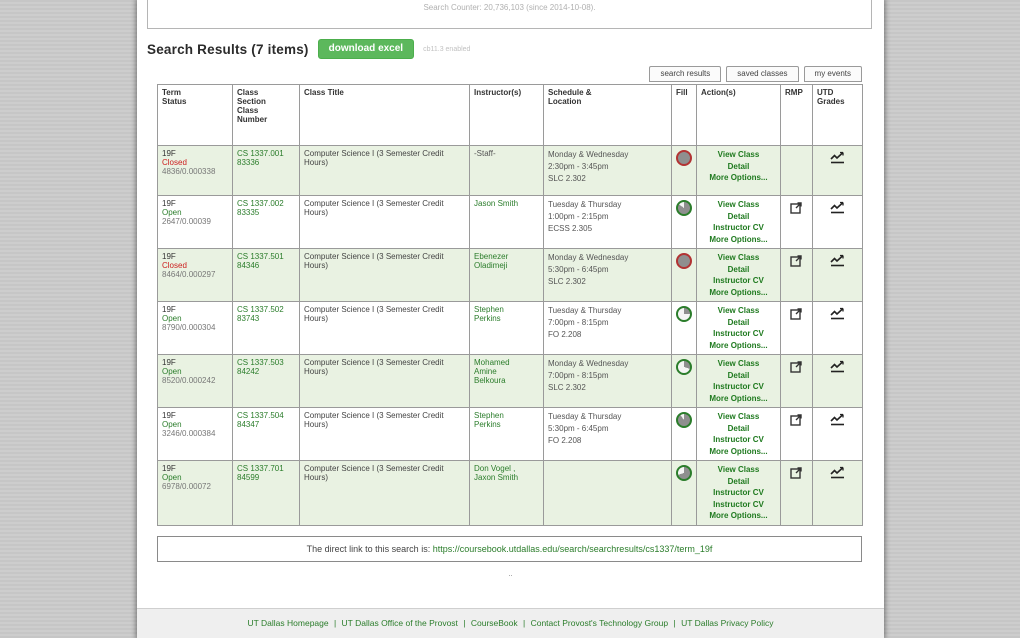 This screenshot has height=638, width=1020. Describe the element at coordinates (248, 212) in the screenshot. I see `class-number: 83335` at that location.